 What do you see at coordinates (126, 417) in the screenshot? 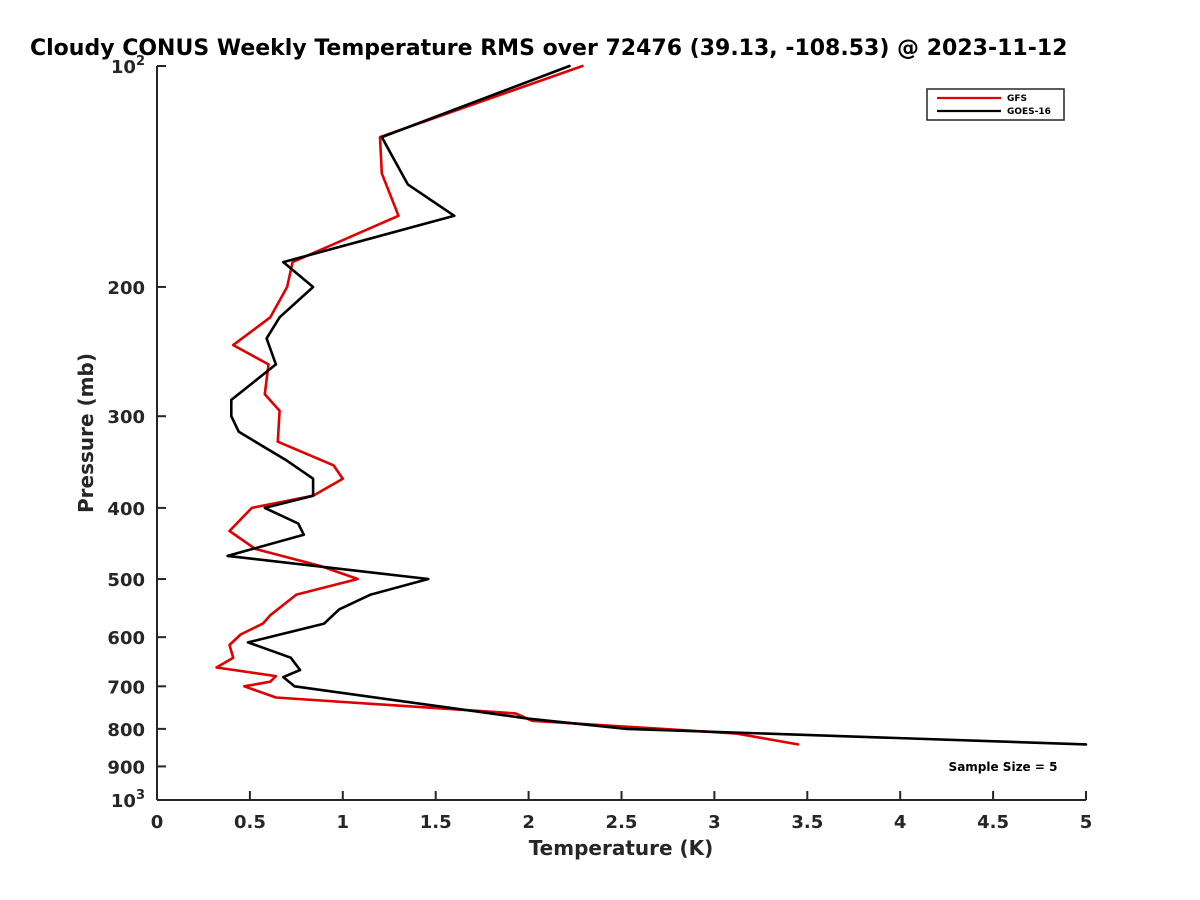
I see `y-tick-label: 300` at bounding box center [126, 417].